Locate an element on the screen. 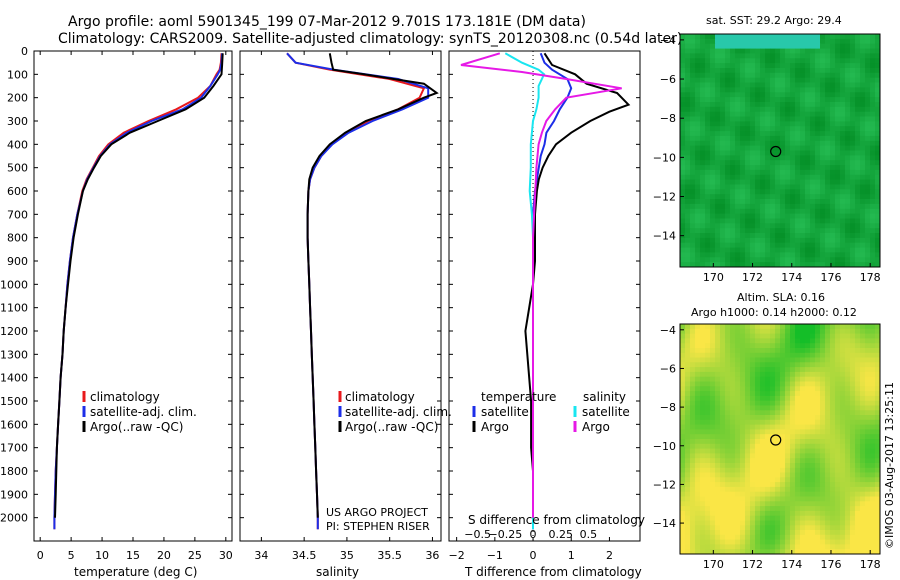 This screenshot has height=580, width=900. lon-tick-label: 176 is located at coordinates (830, 277).